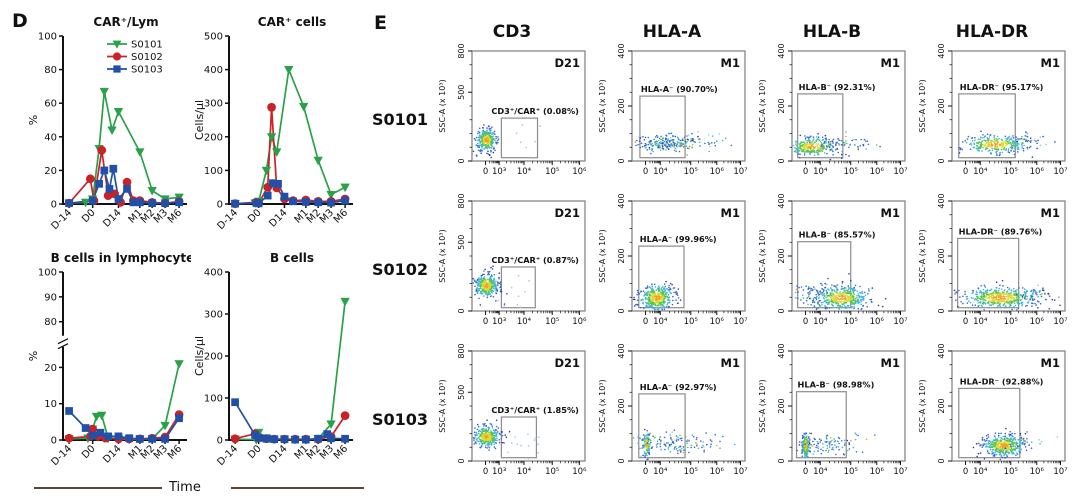 The width and height of the screenshot is (1080, 498). What do you see at coordinates (461, 92) in the screenshot?
I see `svg-text: 500` at bounding box center [461, 92].